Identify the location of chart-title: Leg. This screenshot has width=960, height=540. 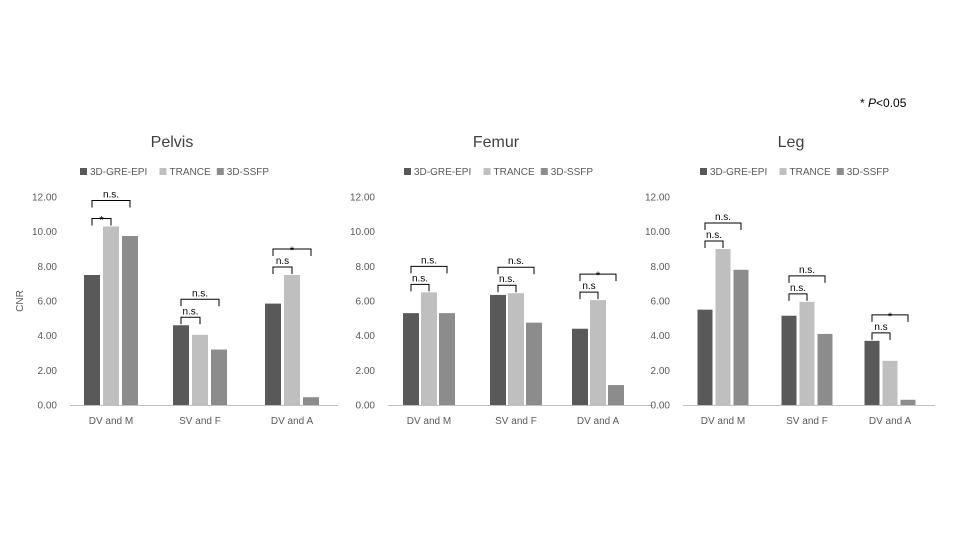
(791, 142).